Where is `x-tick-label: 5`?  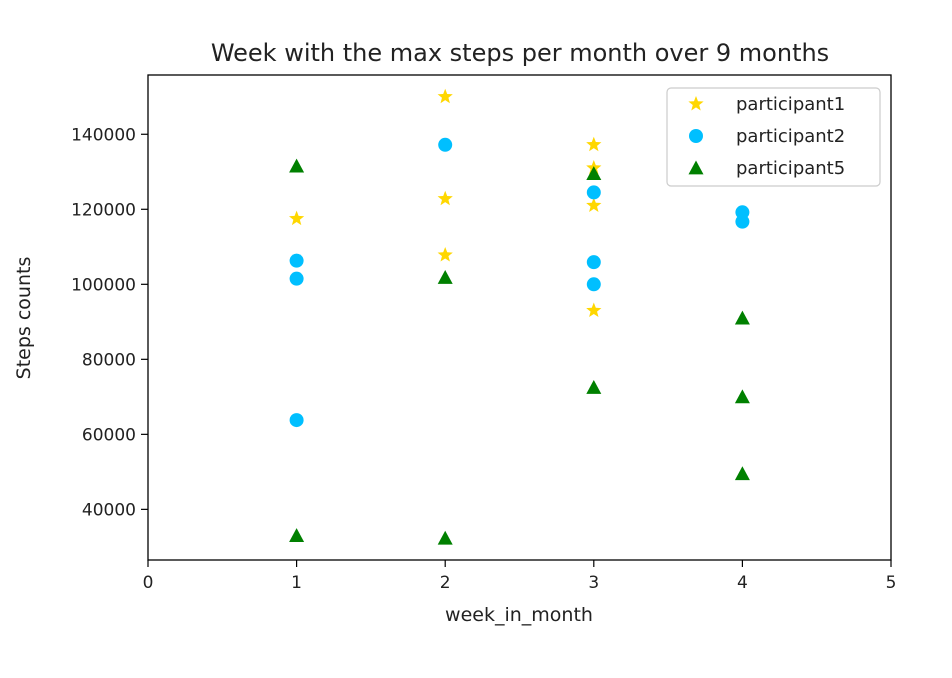 x-tick-label: 5 is located at coordinates (891, 583).